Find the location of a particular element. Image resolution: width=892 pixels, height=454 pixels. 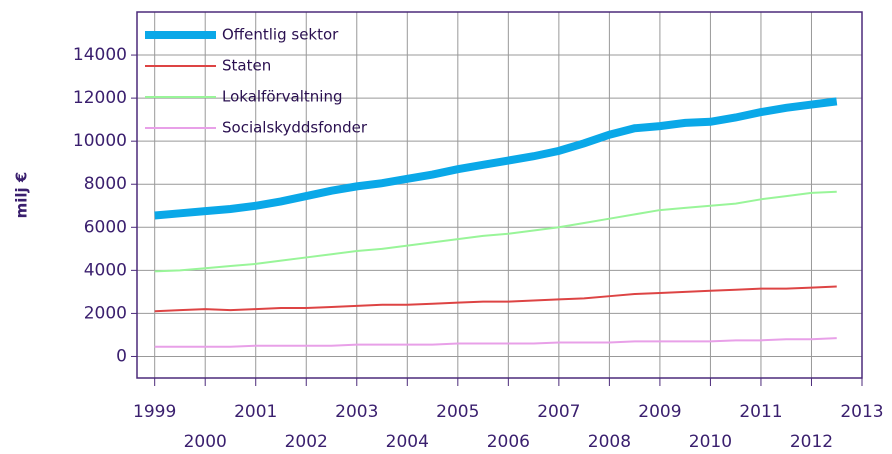

y-tick-label: 4000 is located at coordinates (105, 270).